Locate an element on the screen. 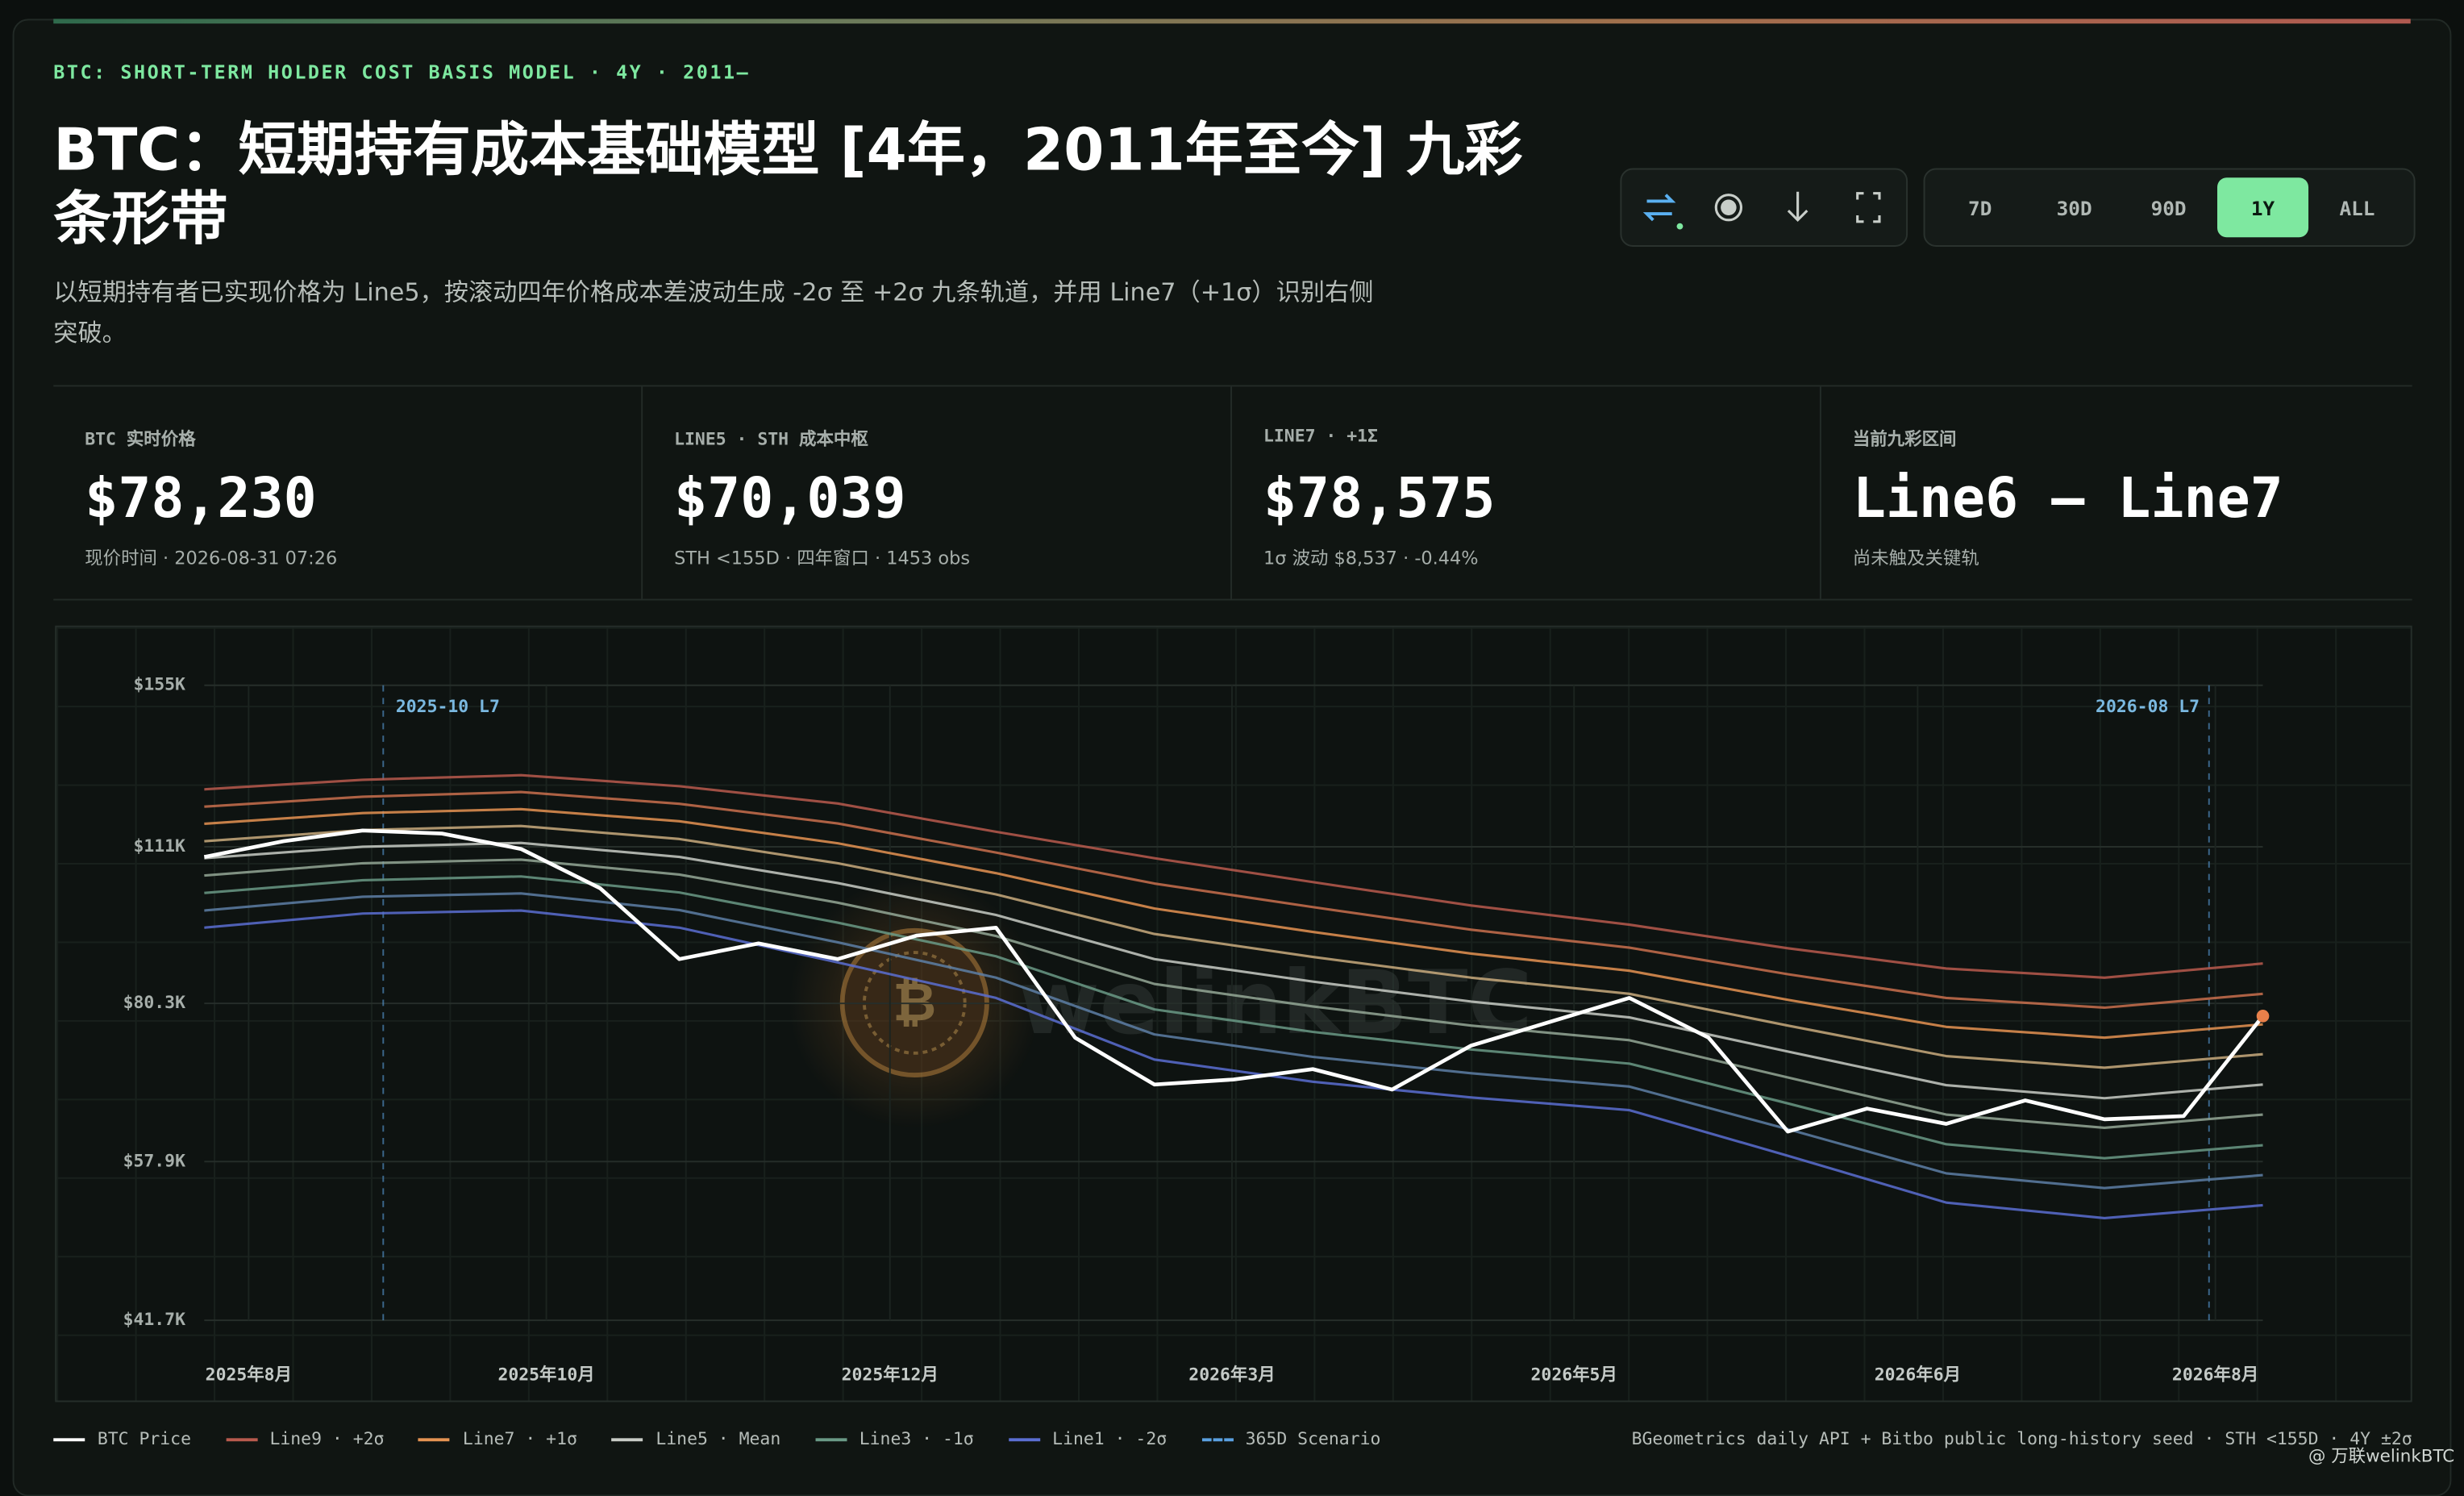 Image resolution: width=2464 pixels, height=1496 pixels. stat-label: BTC 实时价格 is located at coordinates (140, 439).